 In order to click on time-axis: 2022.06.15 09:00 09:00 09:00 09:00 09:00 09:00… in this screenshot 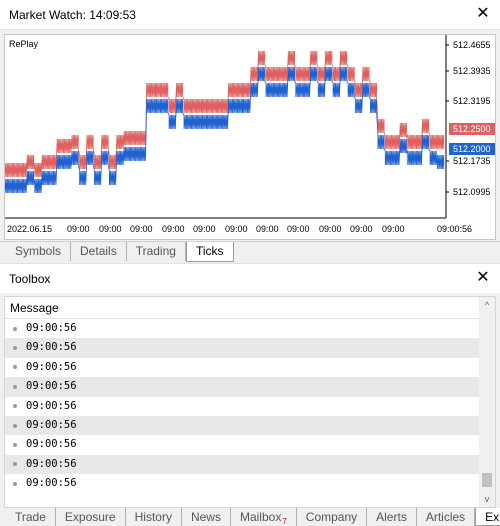, I will do `click(239, 229)`.